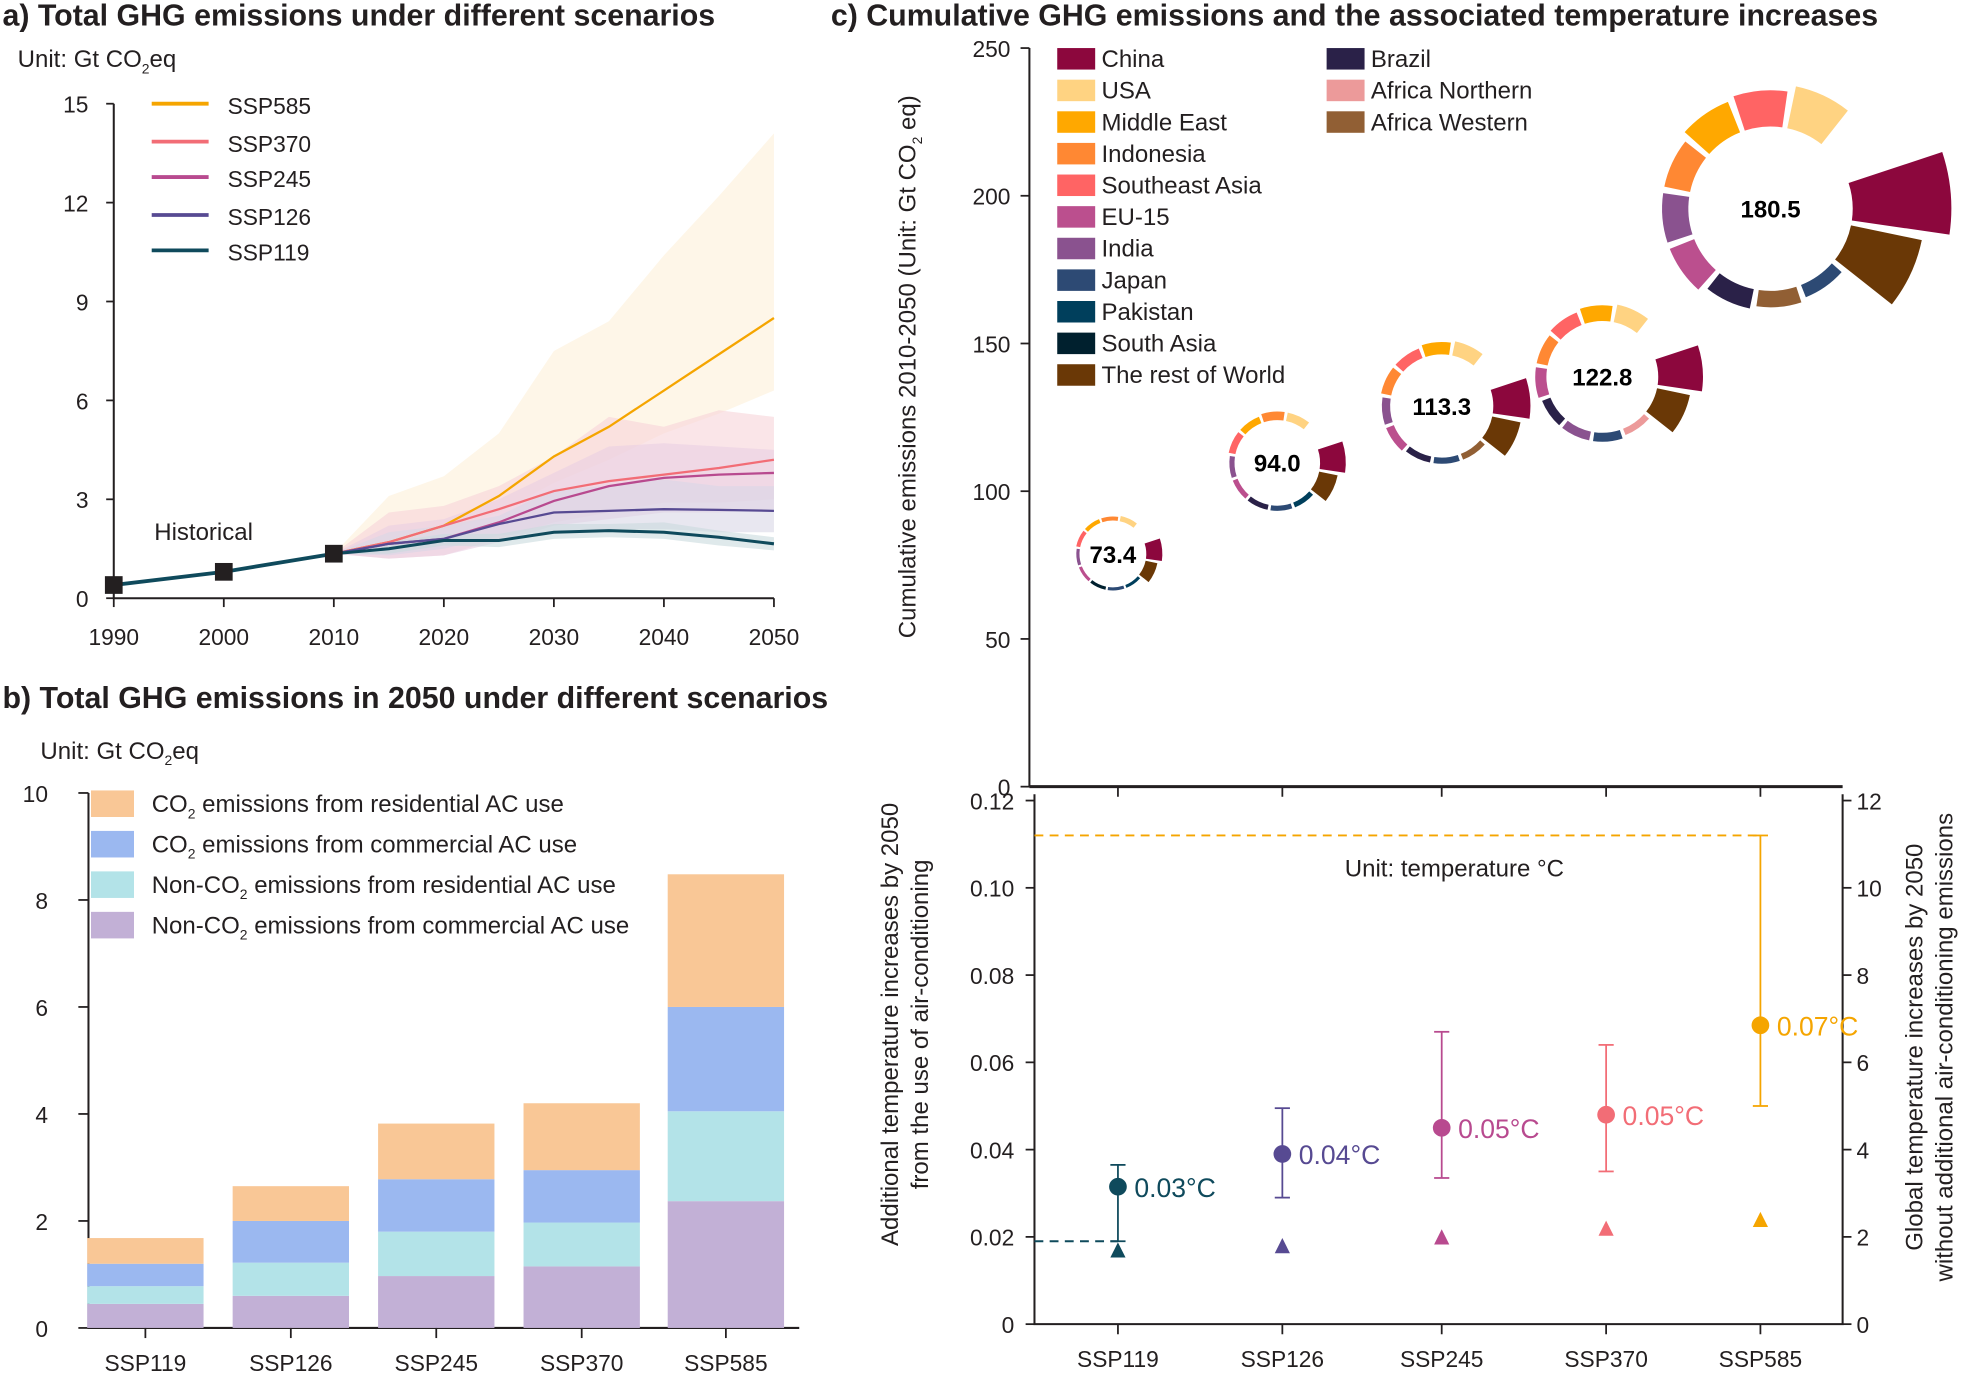 Image resolution: width=1988 pixels, height=1376 pixels. What do you see at coordinates (97, 61) in the screenshot?
I see `panel-a-unit: Unit: Gt CO2eq` at bounding box center [97, 61].